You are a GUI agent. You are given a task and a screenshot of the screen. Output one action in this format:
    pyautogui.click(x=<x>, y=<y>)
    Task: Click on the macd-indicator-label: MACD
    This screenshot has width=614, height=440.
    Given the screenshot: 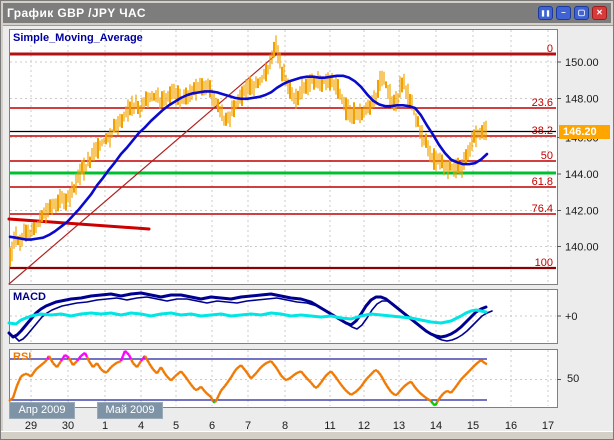 What is the action you would take?
    pyautogui.click(x=29, y=297)
    